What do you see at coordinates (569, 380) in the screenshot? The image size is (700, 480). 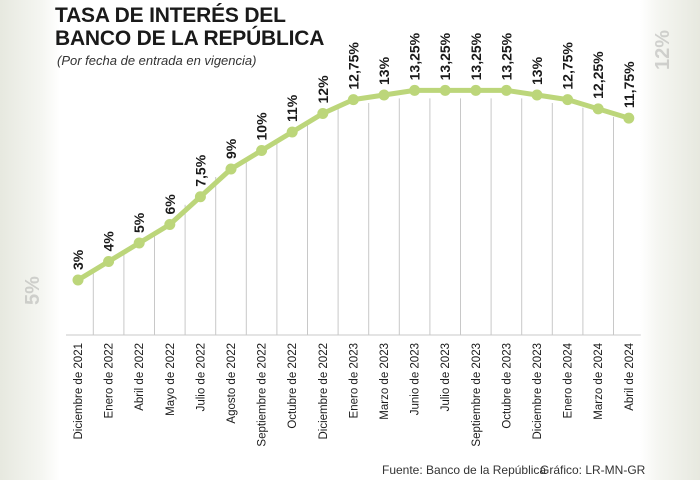 I see `x-tick-label: Enero de 2024` at bounding box center [569, 380].